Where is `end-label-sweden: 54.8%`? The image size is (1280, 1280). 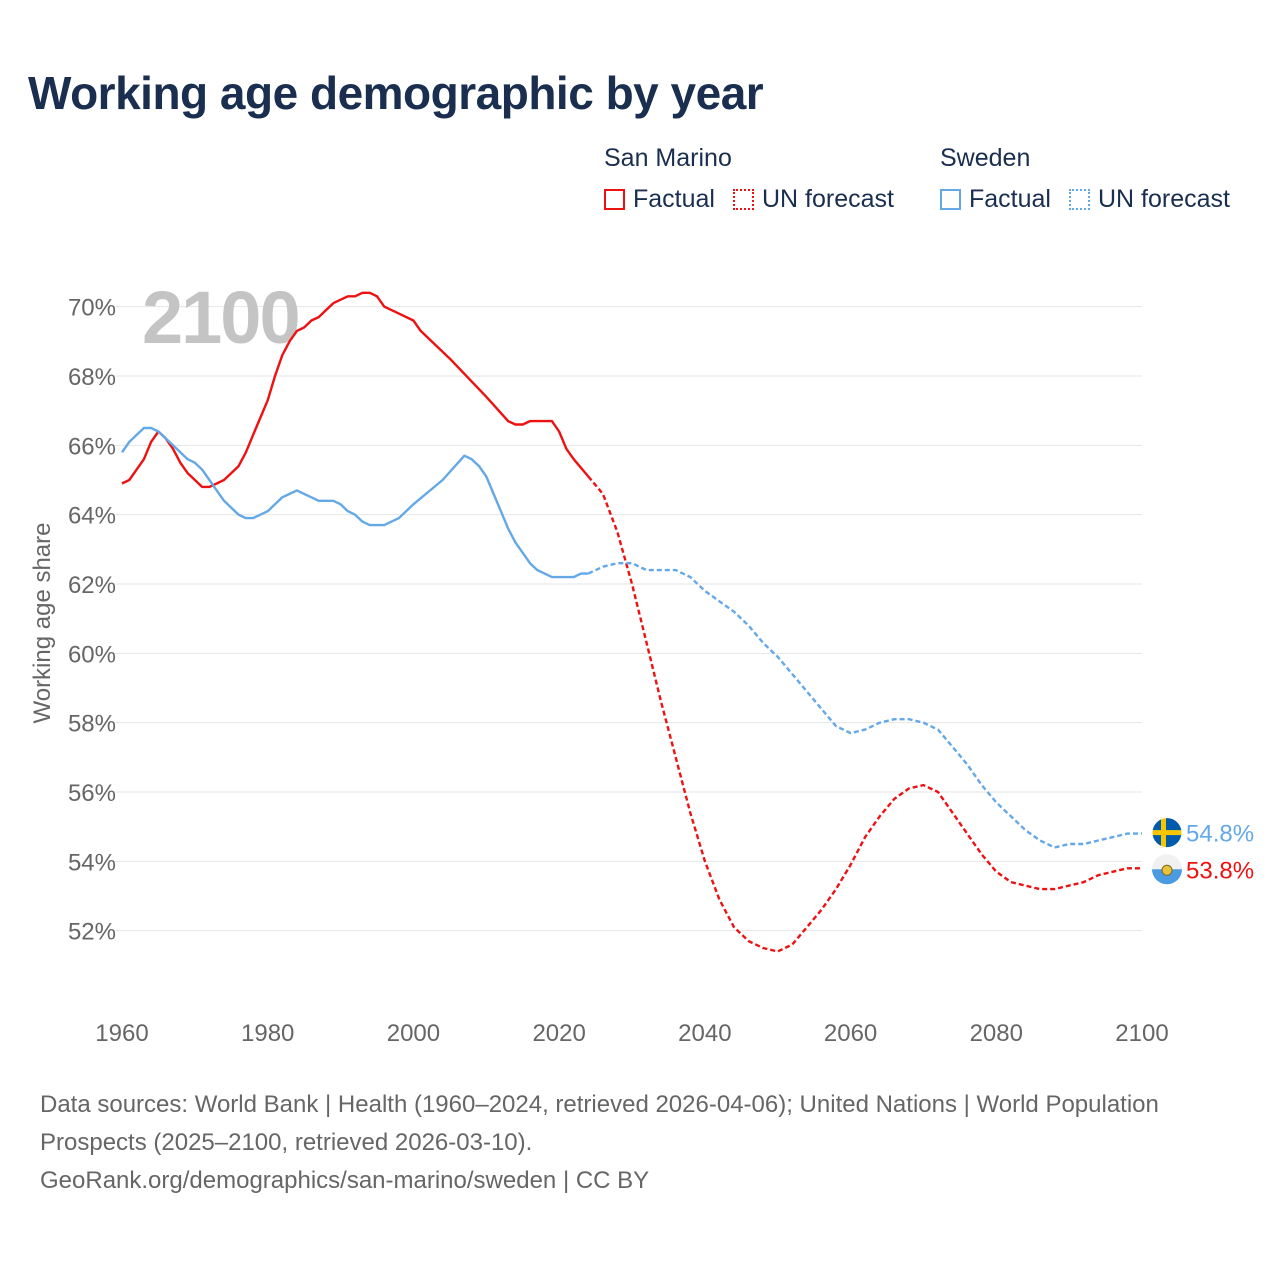 end-label-sweden: 54.8% is located at coordinates (1220, 834).